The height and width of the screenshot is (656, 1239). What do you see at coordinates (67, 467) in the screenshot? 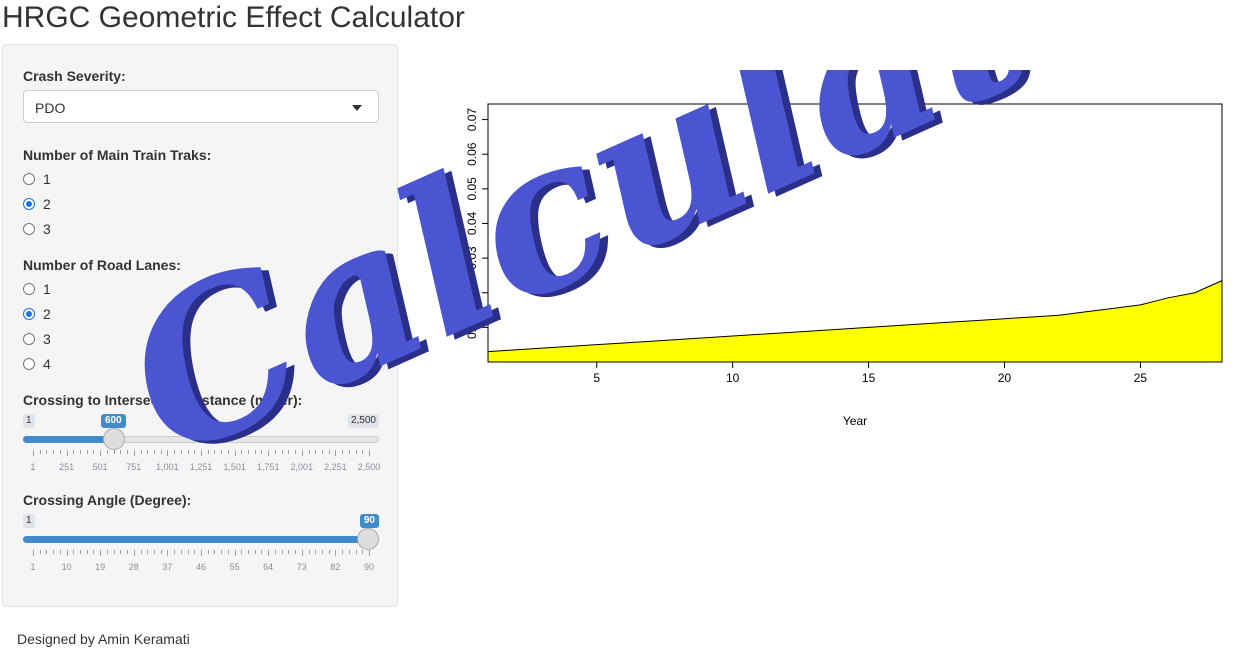
I see `slider-tick-label: 251` at bounding box center [67, 467].